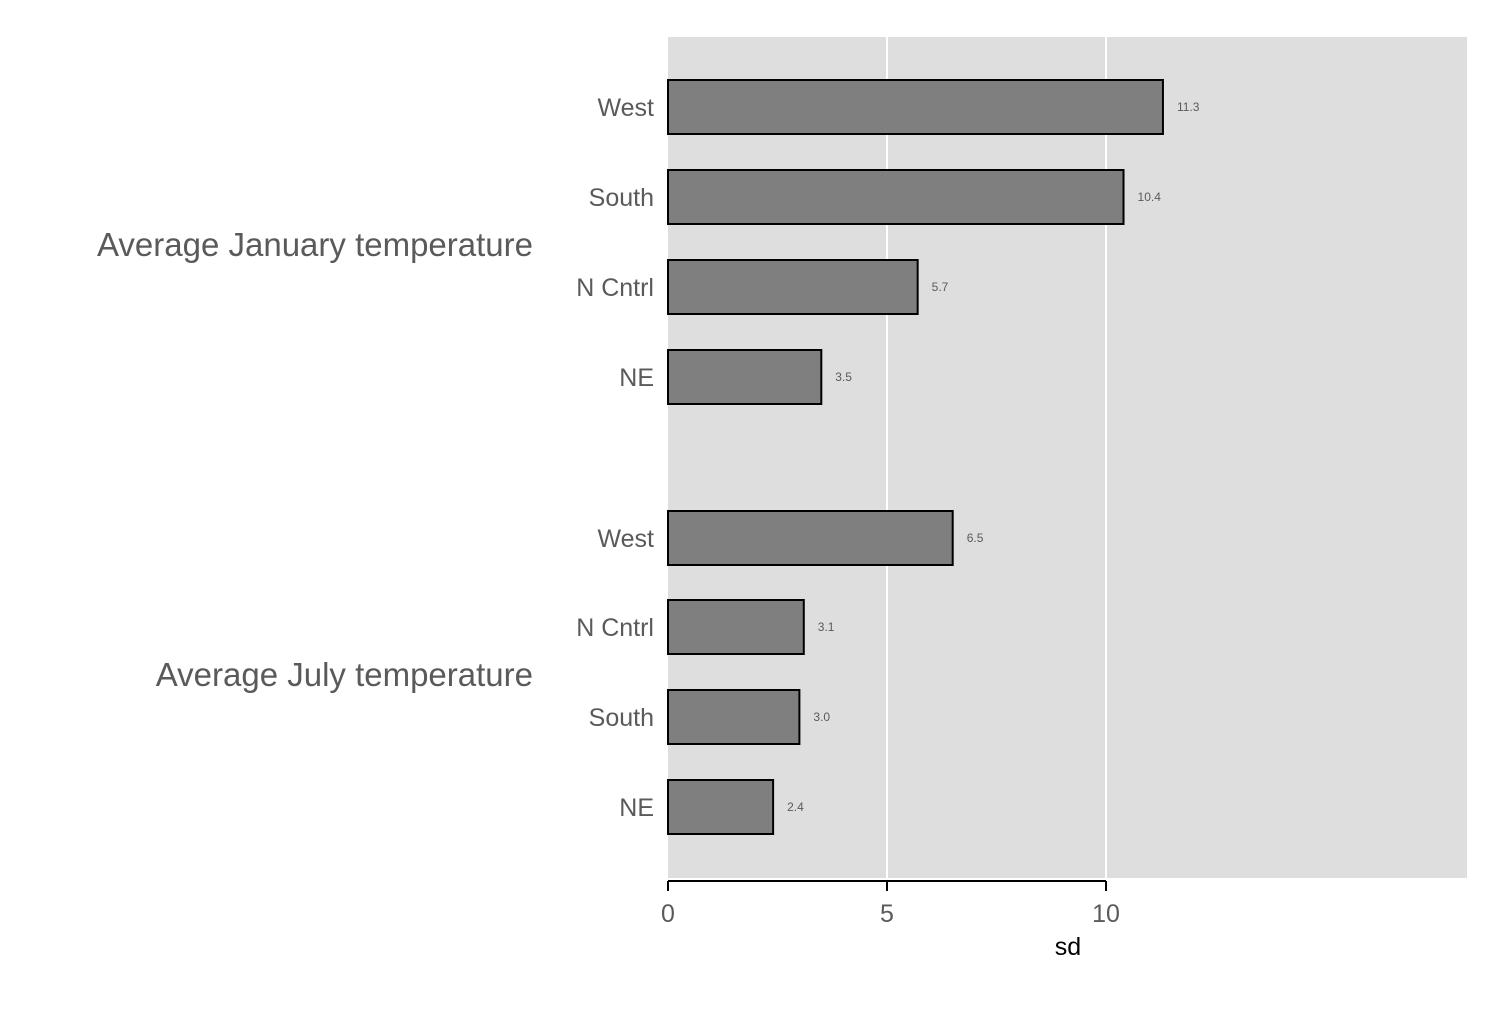 The width and height of the screenshot is (1506, 1009). I want to click on x-tick-label: 10, so click(1106, 914).